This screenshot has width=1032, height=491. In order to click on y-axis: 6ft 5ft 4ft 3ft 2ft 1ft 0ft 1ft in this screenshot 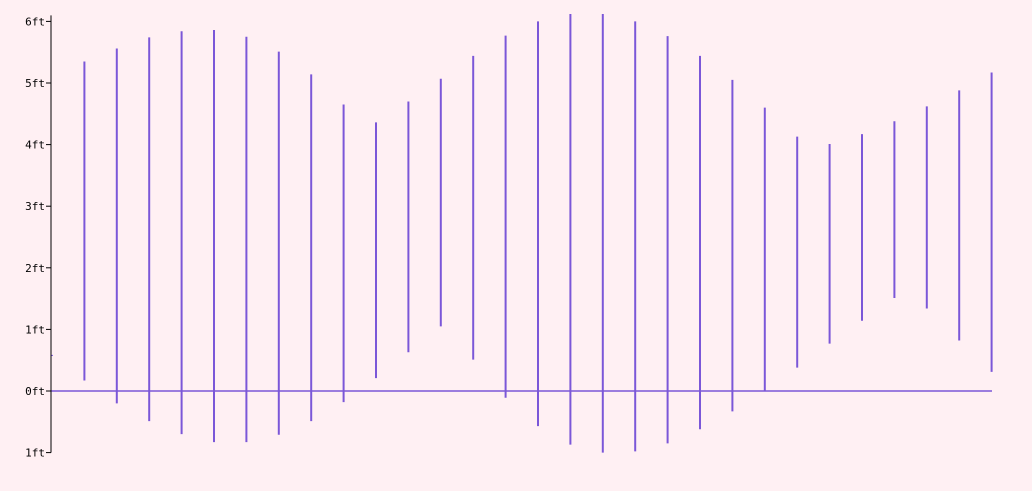, I will do `click(38, 237)`.